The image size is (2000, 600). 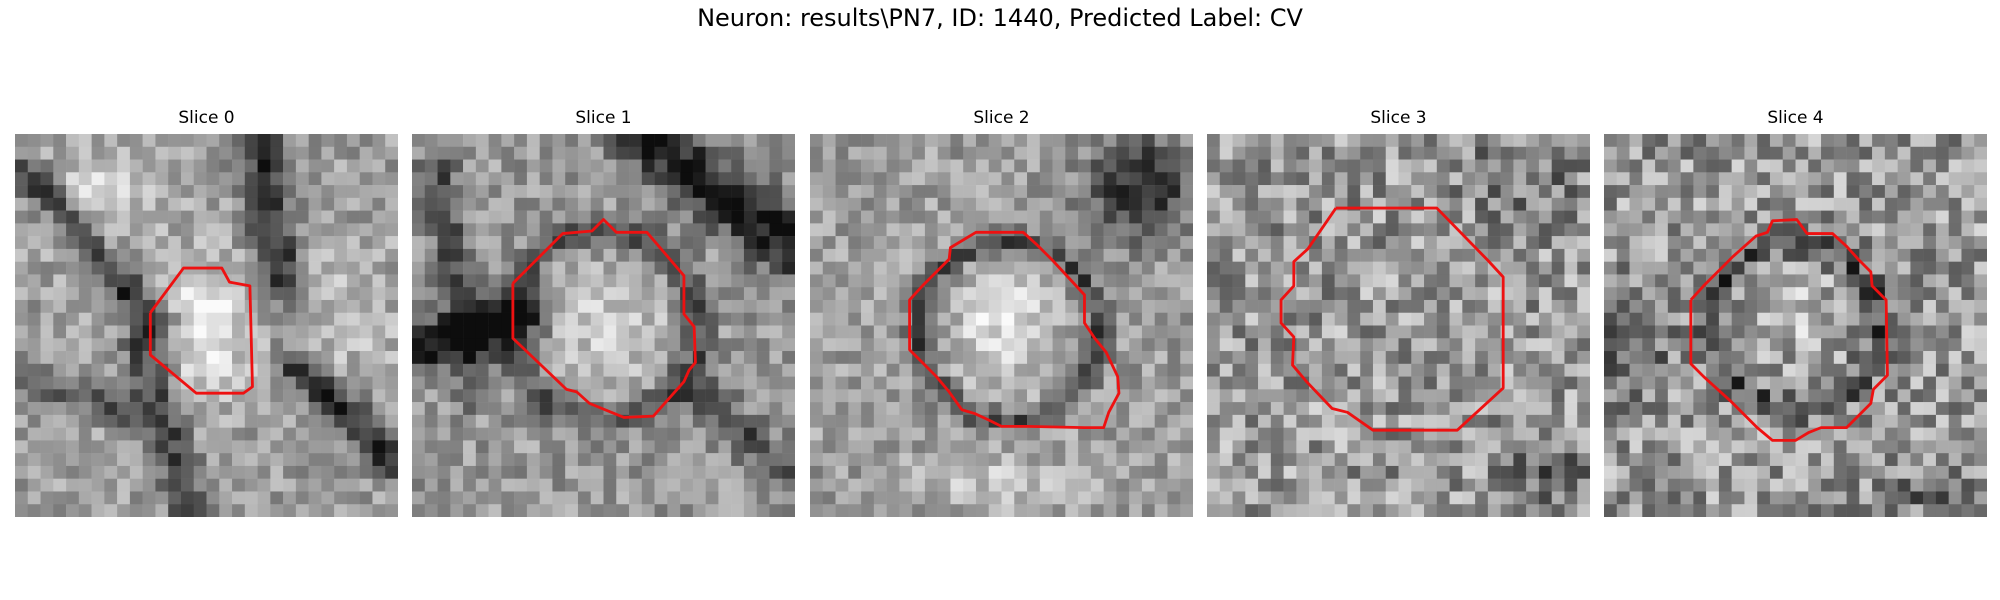 What do you see at coordinates (1001, 118) in the screenshot?
I see `slice-title: Slice 2` at bounding box center [1001, 118].